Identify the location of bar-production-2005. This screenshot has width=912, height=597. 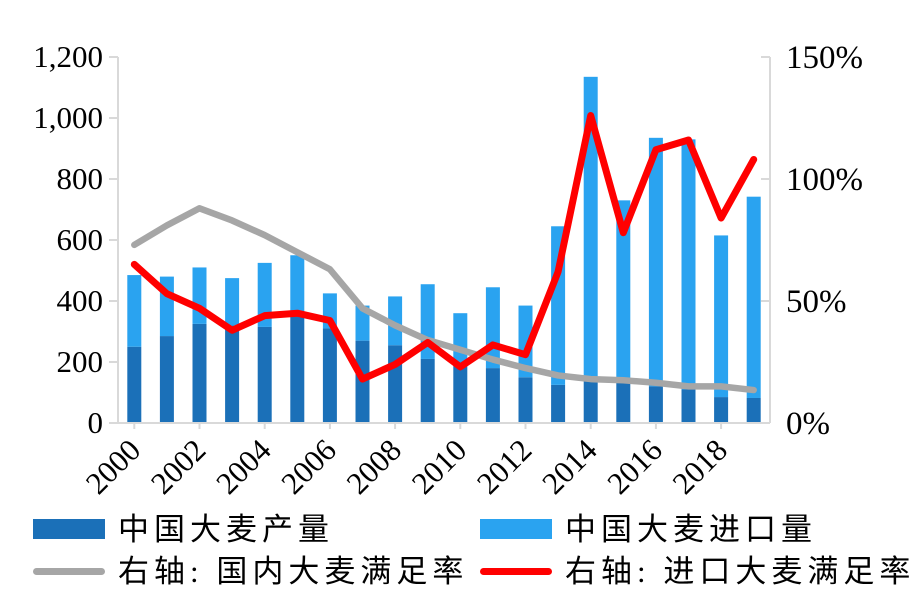
(297, 369).